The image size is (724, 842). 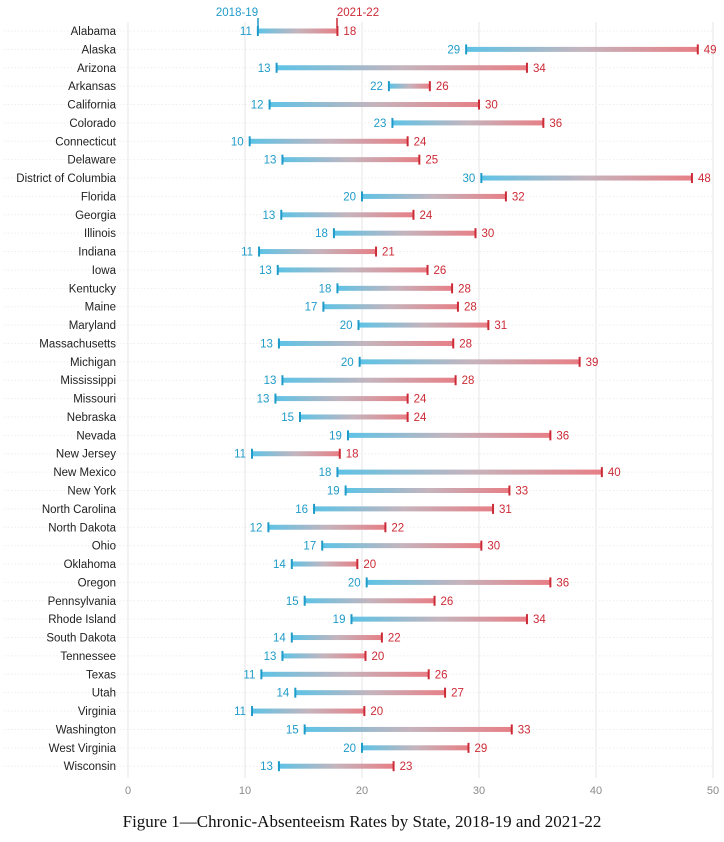 What do you see at coordinates (93, 289) in the screenshot?
I see `state-label-kentucky: Kentucky` at bounding box center [93, 289].